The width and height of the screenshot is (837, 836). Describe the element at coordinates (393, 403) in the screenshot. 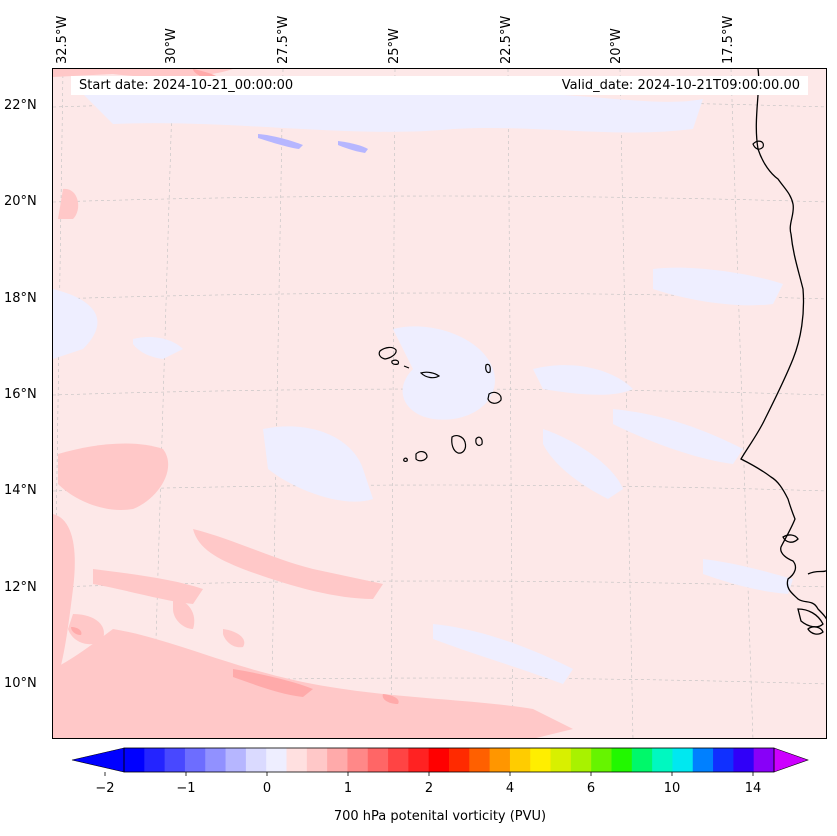

I see `gridline-25w` at that location.